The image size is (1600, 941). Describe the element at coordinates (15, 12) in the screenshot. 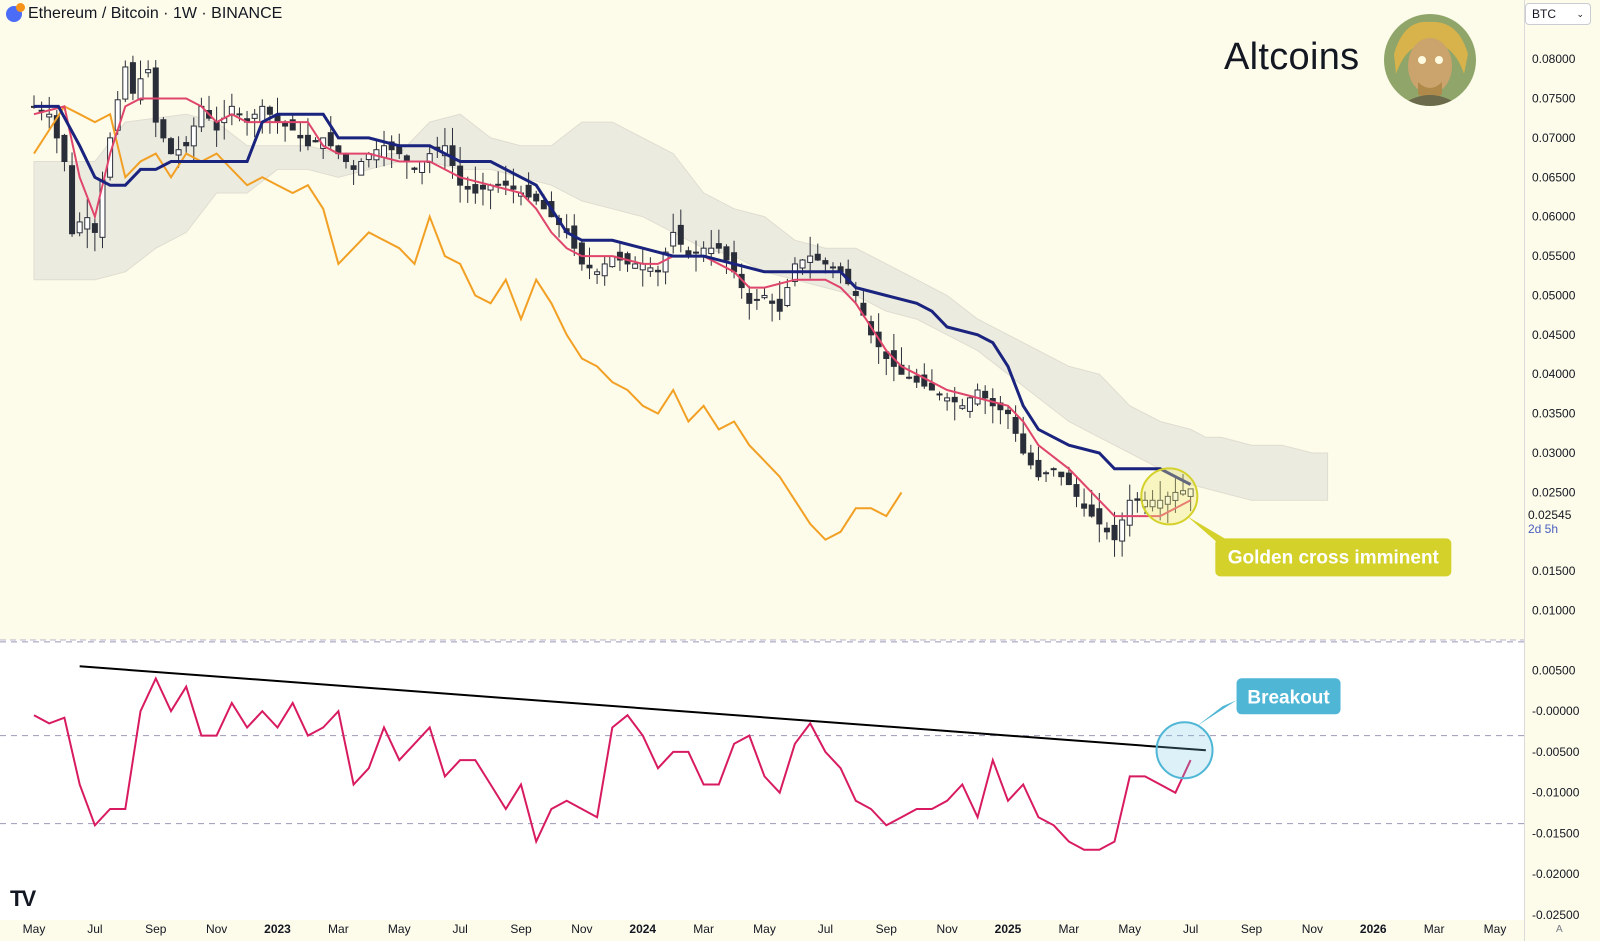

I see `eth-btc-coin-icon` at that location.